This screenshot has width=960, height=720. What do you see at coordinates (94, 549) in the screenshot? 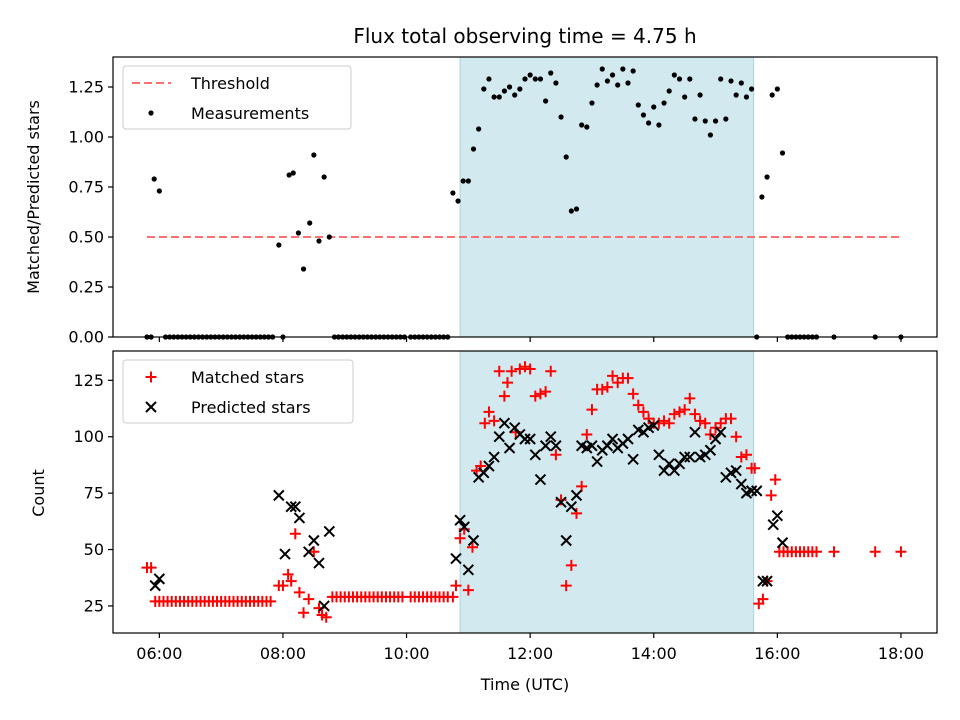
I see `bottom-y-tick-label: 50` at bounding box center [94, 549].